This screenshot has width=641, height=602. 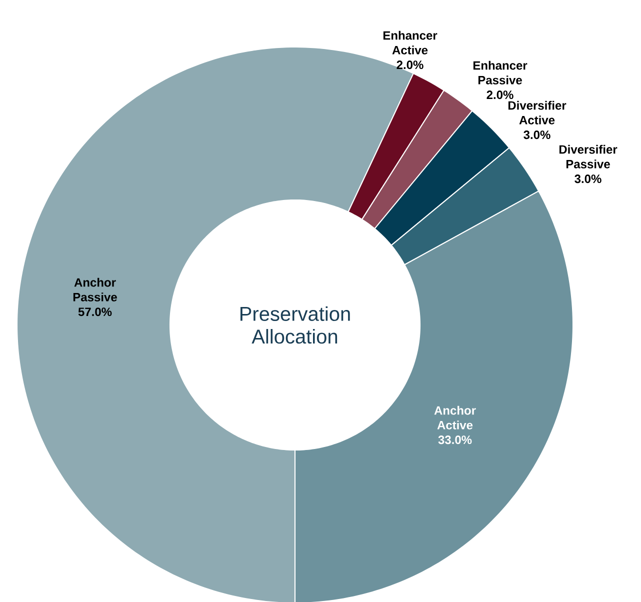 What do you see at coordinates (410, 42) in the screenshot?
I see `slice-label: Enhancer Active` at bounding box center [410, 42].